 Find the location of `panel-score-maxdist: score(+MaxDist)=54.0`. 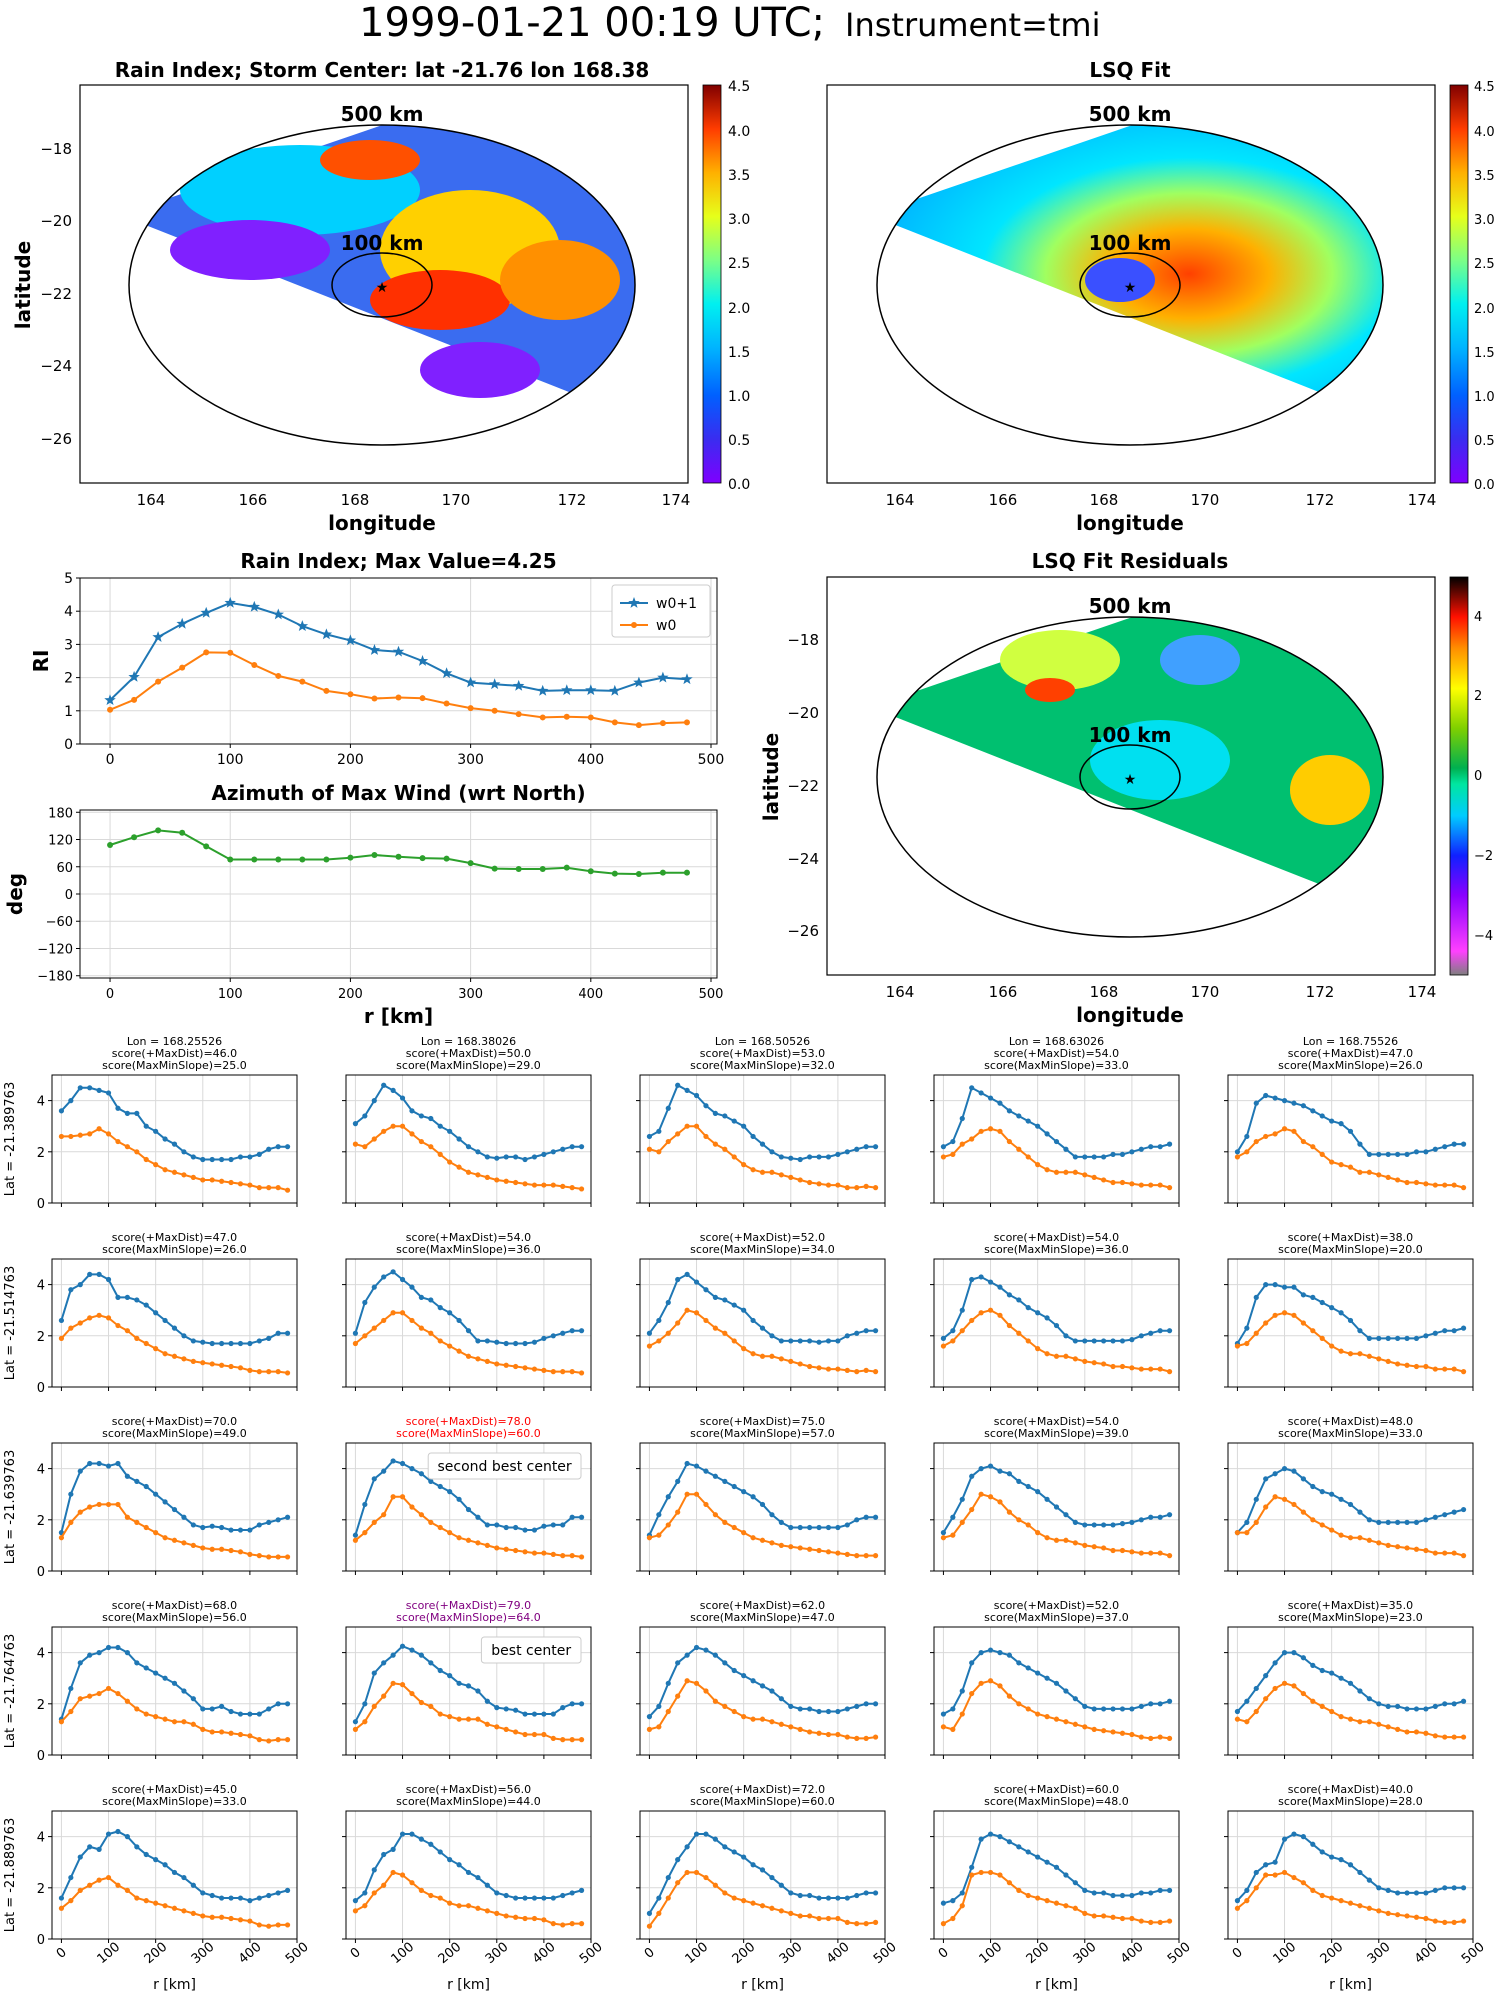

panel-score-maxdist: score(+MaxDist)=54.0 is located at coordinates (1056, 1053).